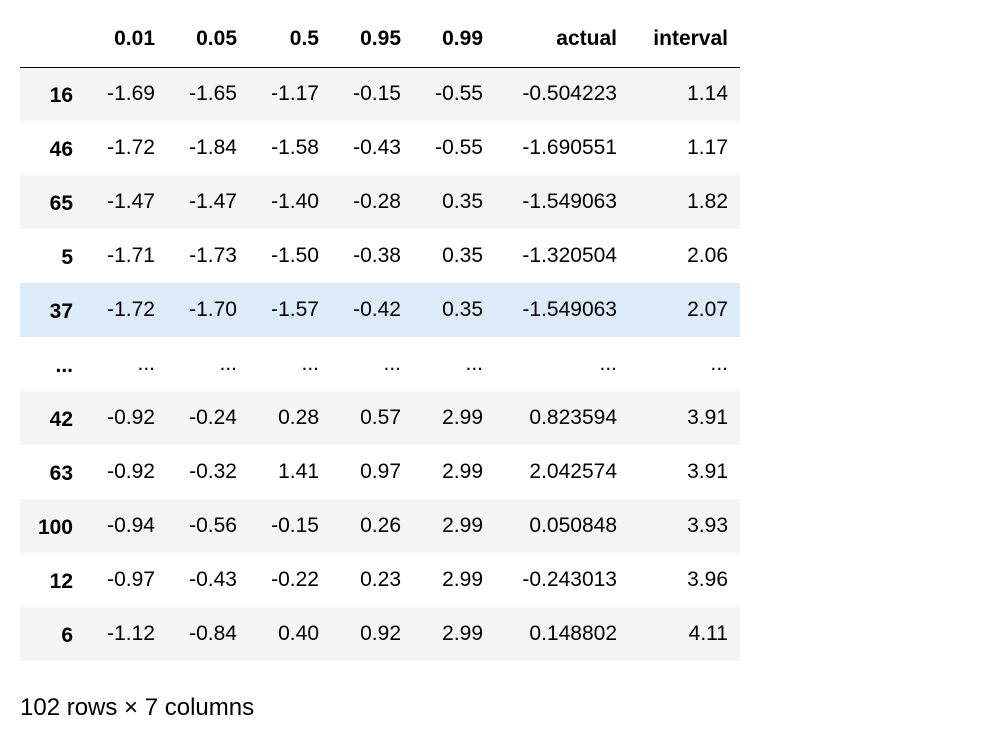 The image size is (1004, 738). I want to click on table-cell: 0.050848, so click(573, 525).